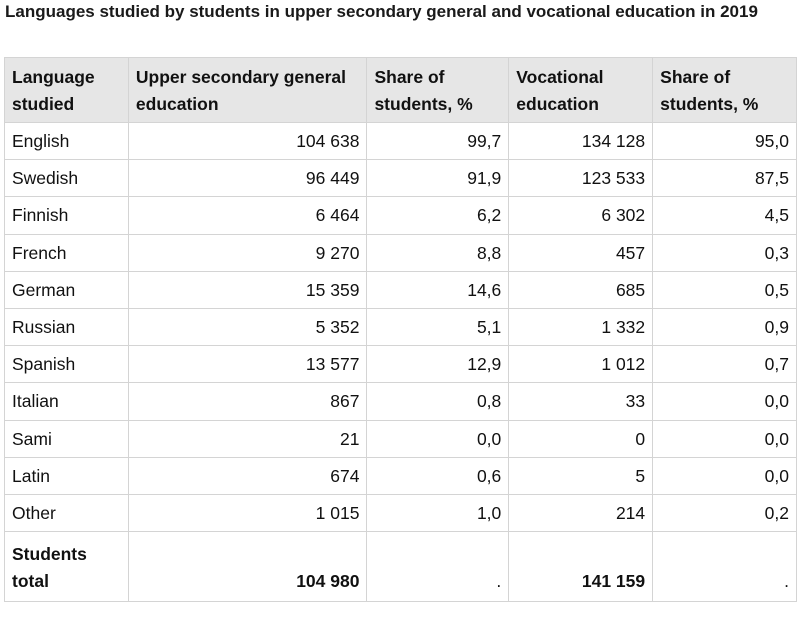 The height and width of the screenshot is (627, 800). Describe the element at coordinates (438, 438) in the screenshot. I see `general-share-cell: 0,0` at that location.